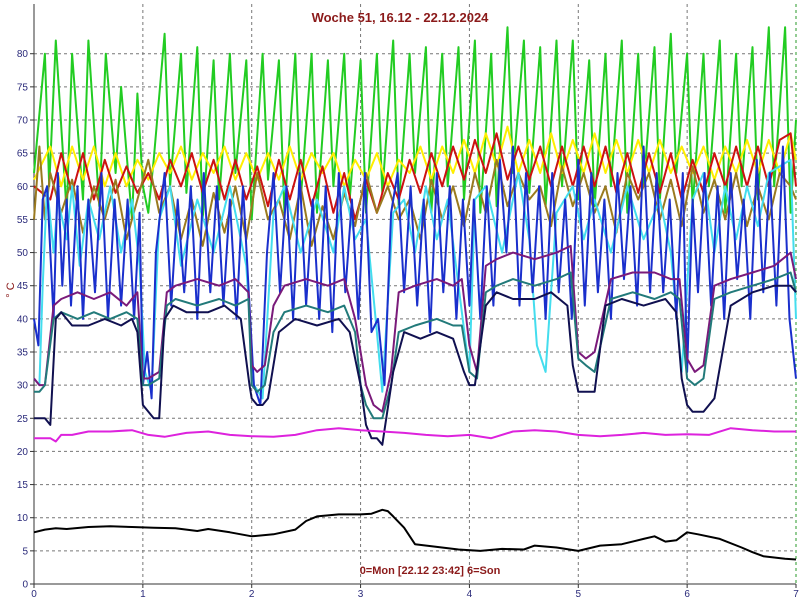 Image resolution: width=800 pixels, height=600 pixels. What do you see at coordinates (23, 353) in the screenshot?
I see `y-tick-label: 35` at bounding box center [23, 353].